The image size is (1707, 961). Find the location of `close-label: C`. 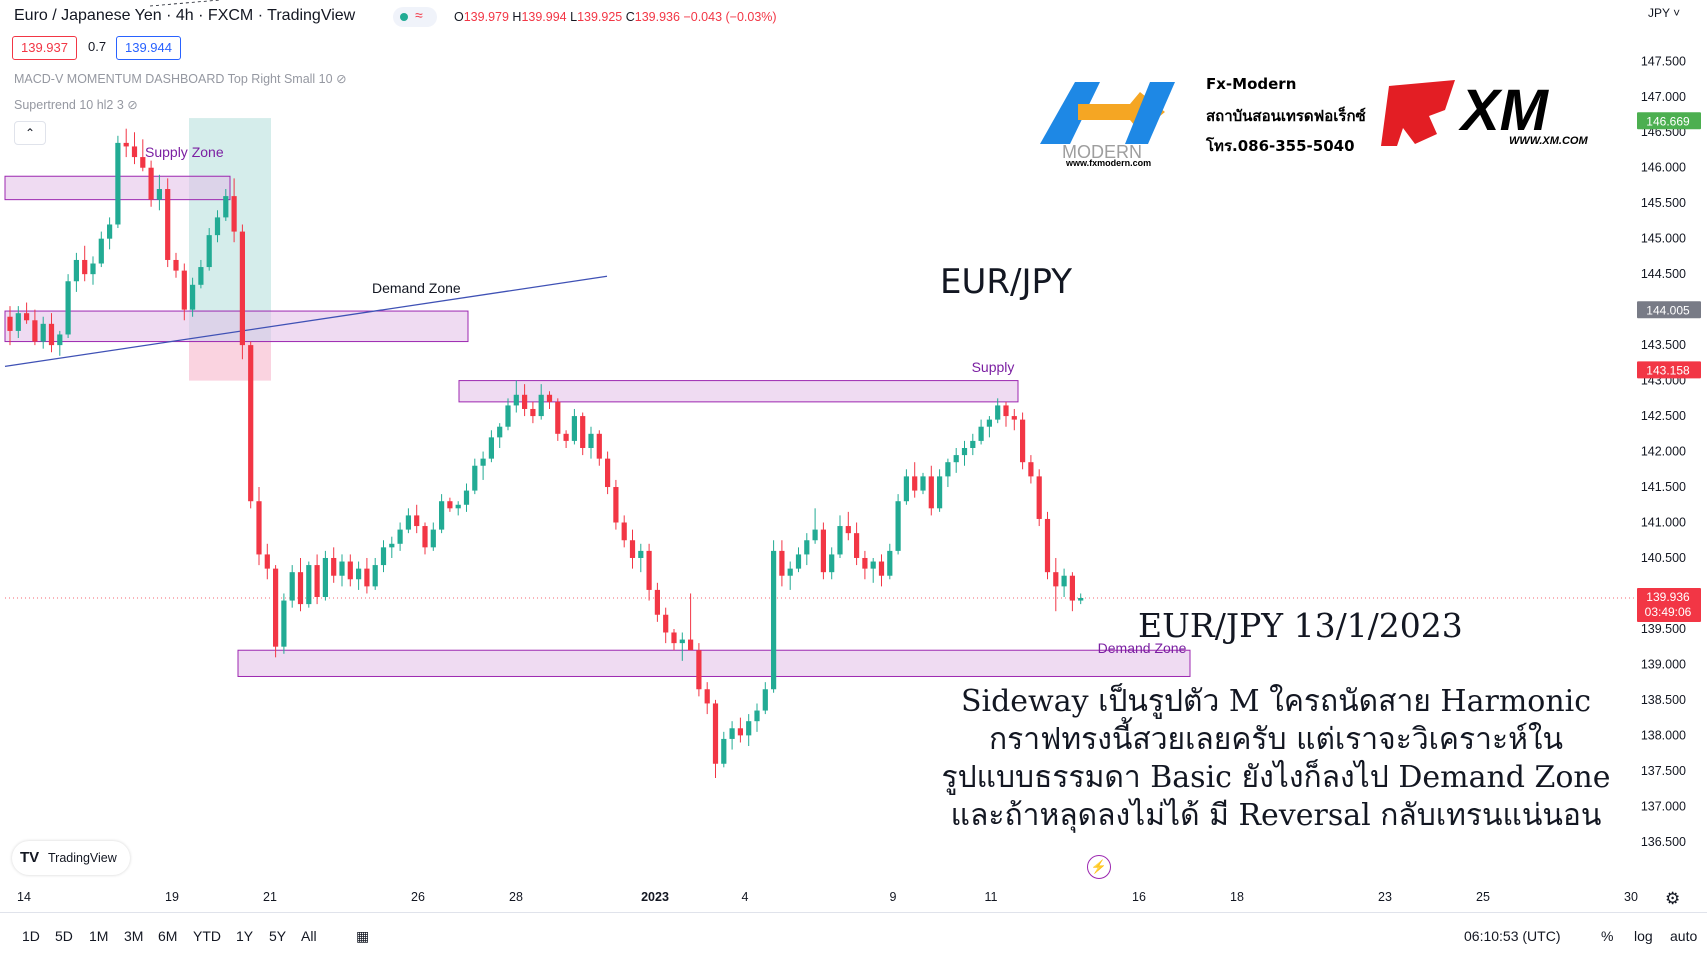

close-label: C is located at coordinates (630, 17).